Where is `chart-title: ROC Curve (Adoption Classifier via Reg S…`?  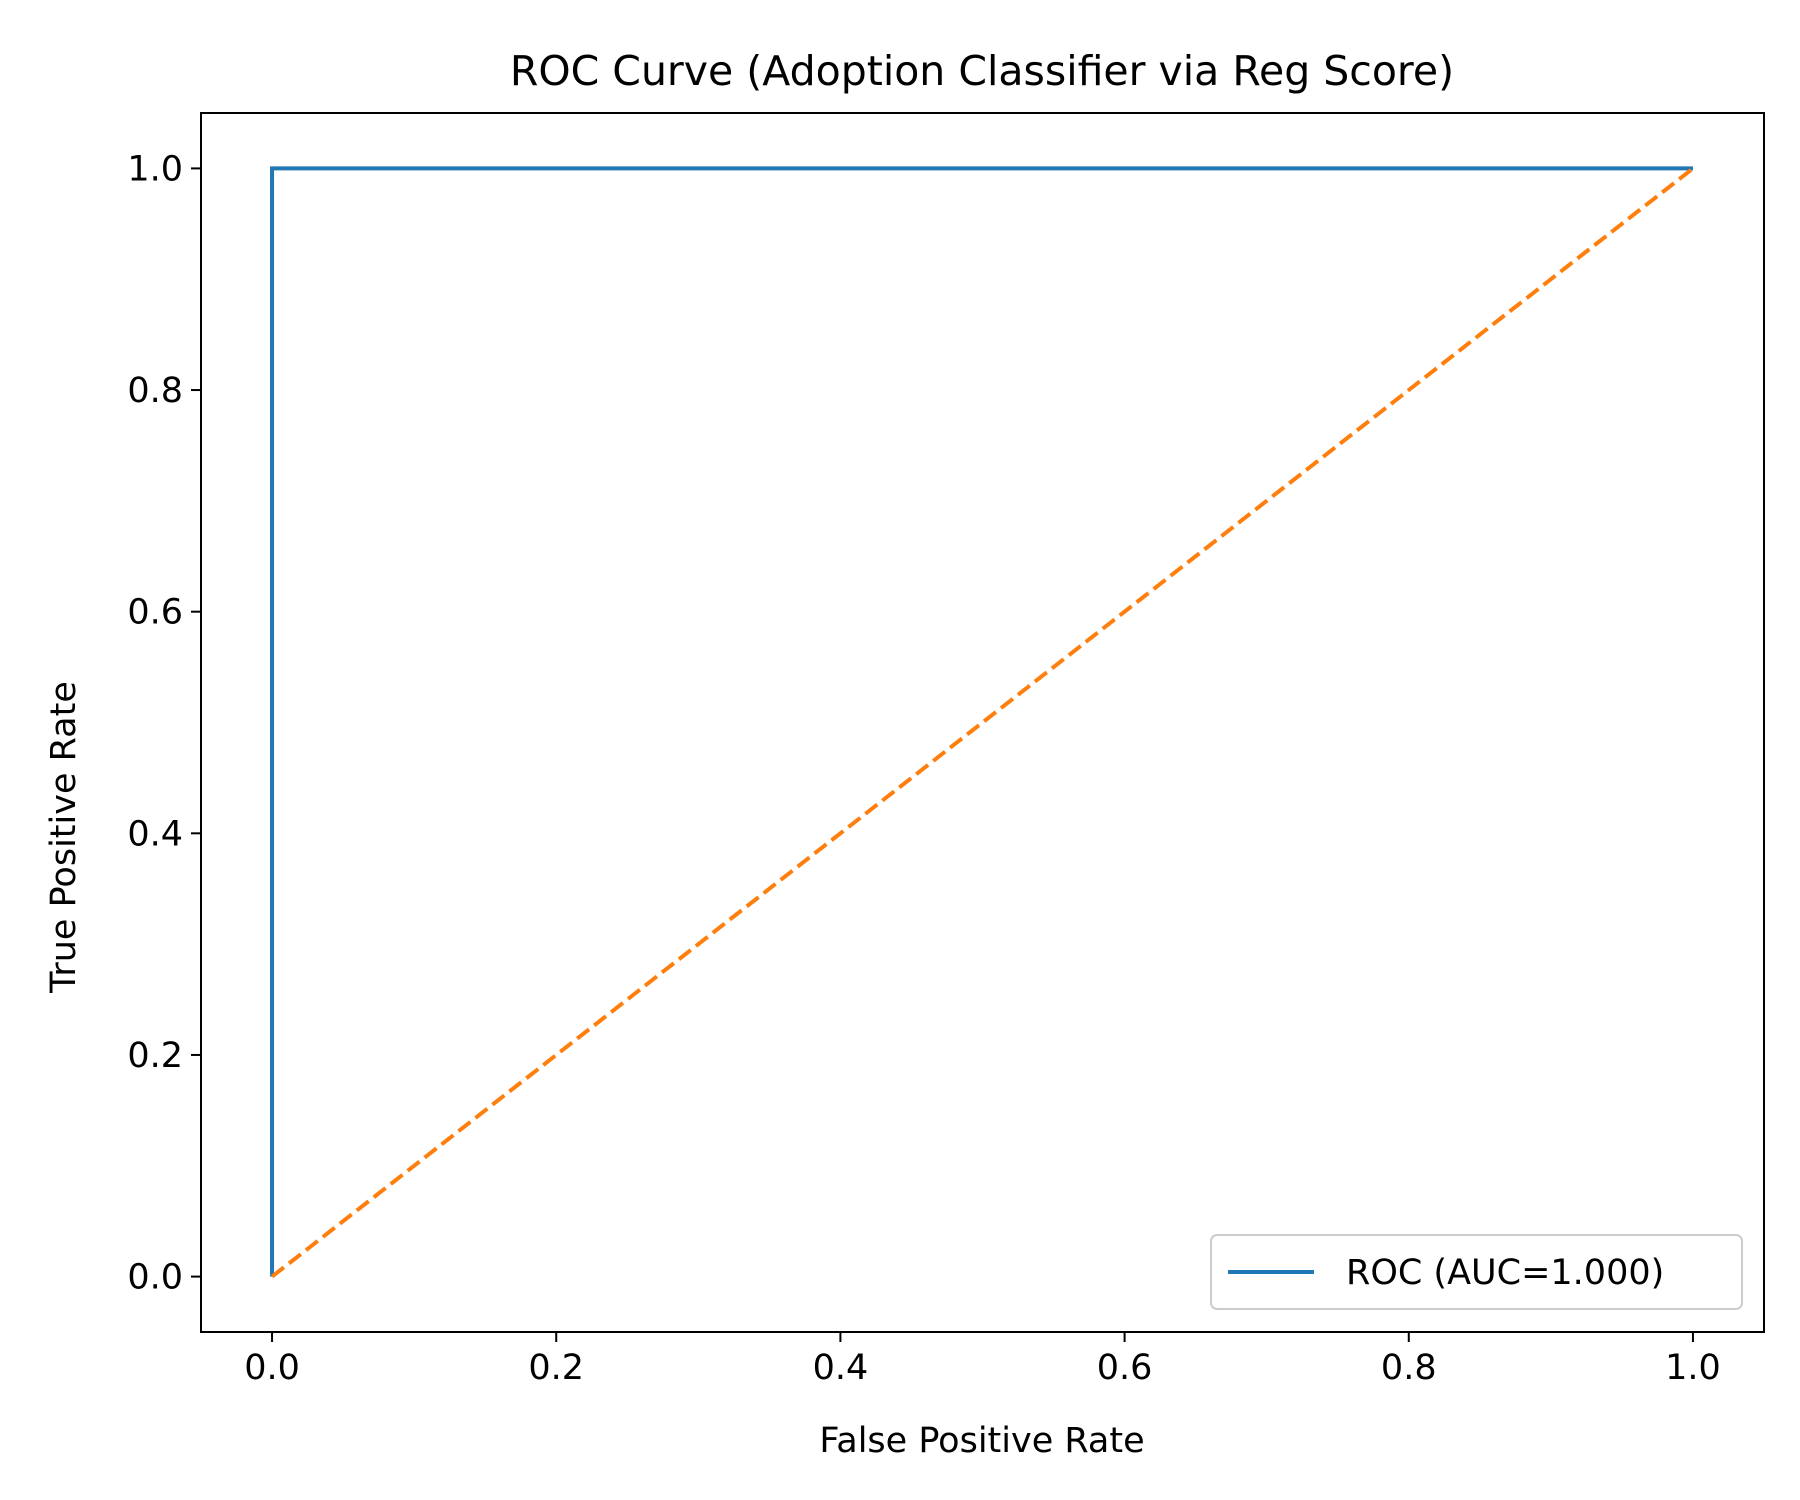
chart-title: ROC Curve (Adoption Classifier via Reg S… is located at coordinates (982, 71).